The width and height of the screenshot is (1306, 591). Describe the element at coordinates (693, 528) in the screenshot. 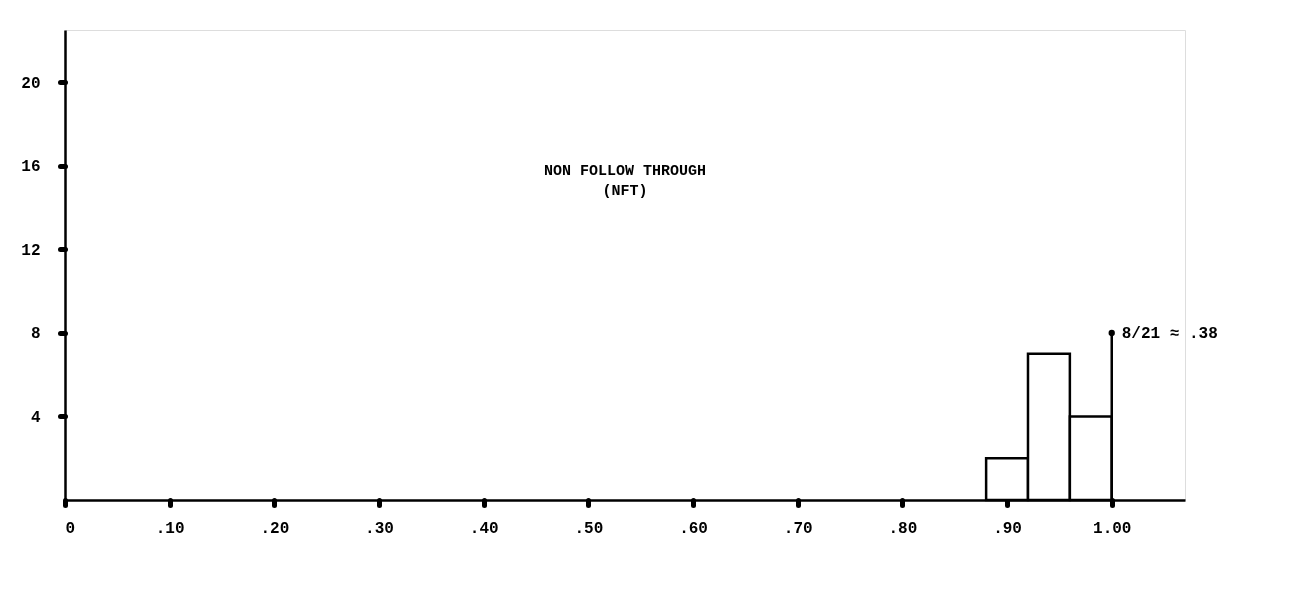

I see `x-tick-label: .60` at that location.